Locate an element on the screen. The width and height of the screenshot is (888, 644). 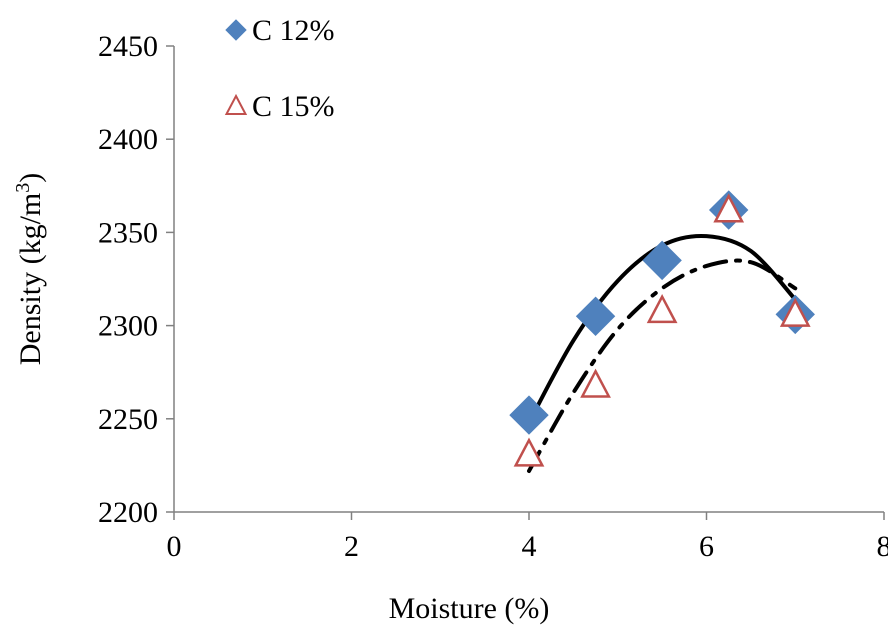
y-axis-title: Density (kg/m3) is located at coordinates (29, 269).